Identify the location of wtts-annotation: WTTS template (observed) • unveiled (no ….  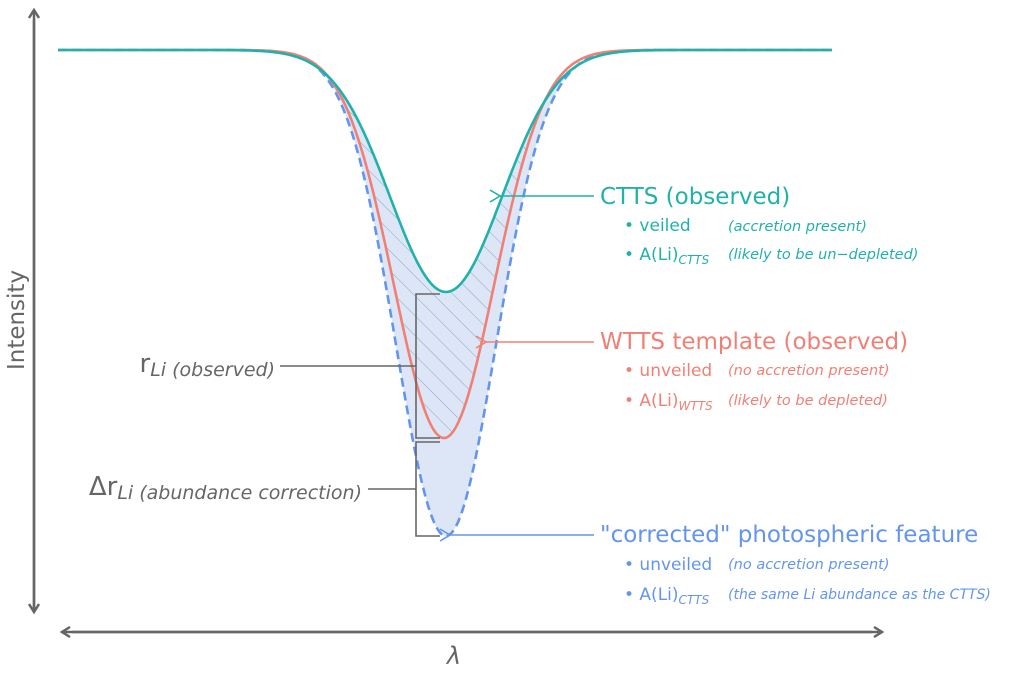
(754, 371).